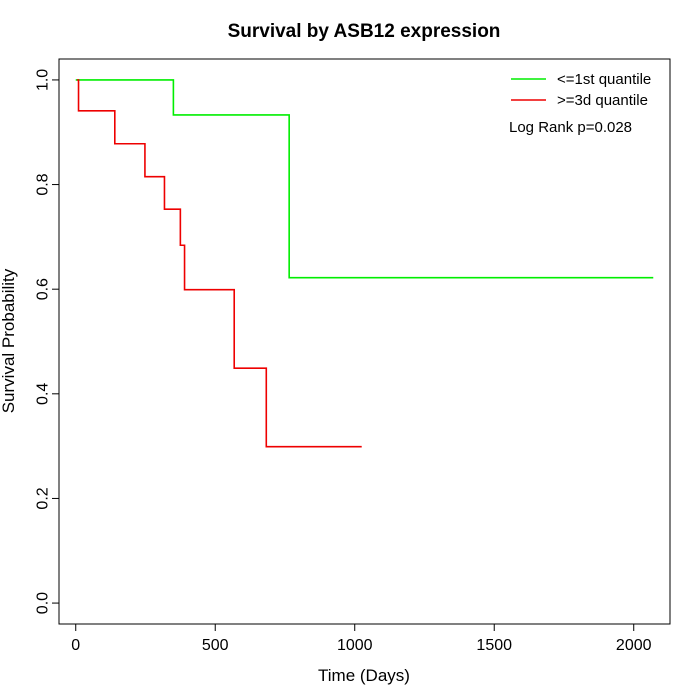 The image size is (700, 700). I want to click on y-axis: 0.0 0.2 0.4 0.6 0.8 1.0, so click(47, 341).